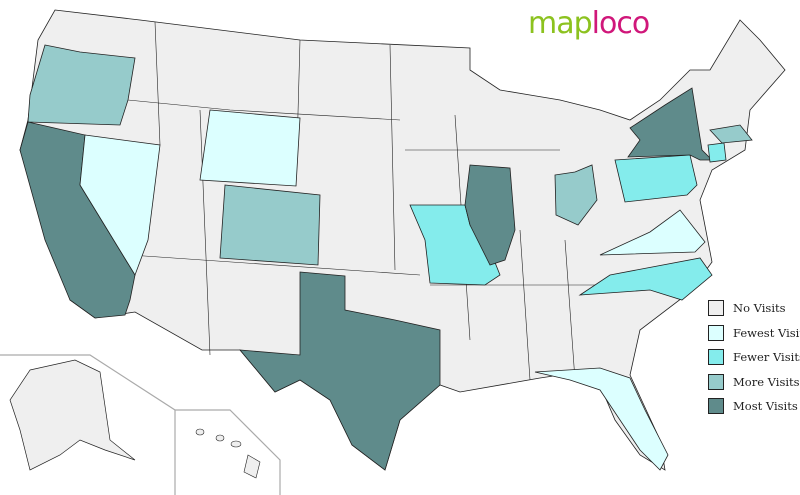 The width and height of the screenshot is (800, 495). Describe the element at coordinates (766, 332) in the screenshot. I see `legend-label: Fewest Visits` at that location.